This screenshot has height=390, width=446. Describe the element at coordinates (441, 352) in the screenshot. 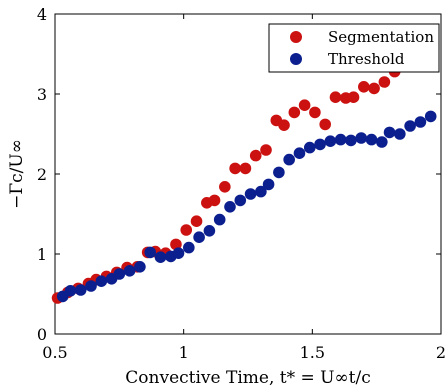

I see `x-tick-label: 2` at that location.